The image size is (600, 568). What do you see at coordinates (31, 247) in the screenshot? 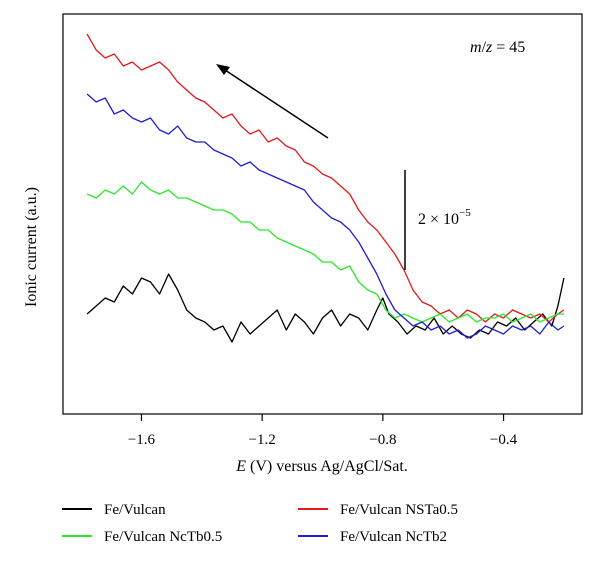
I see `y-axis-label: Ionic current (a.u.)` at bounding box center [31, 247].